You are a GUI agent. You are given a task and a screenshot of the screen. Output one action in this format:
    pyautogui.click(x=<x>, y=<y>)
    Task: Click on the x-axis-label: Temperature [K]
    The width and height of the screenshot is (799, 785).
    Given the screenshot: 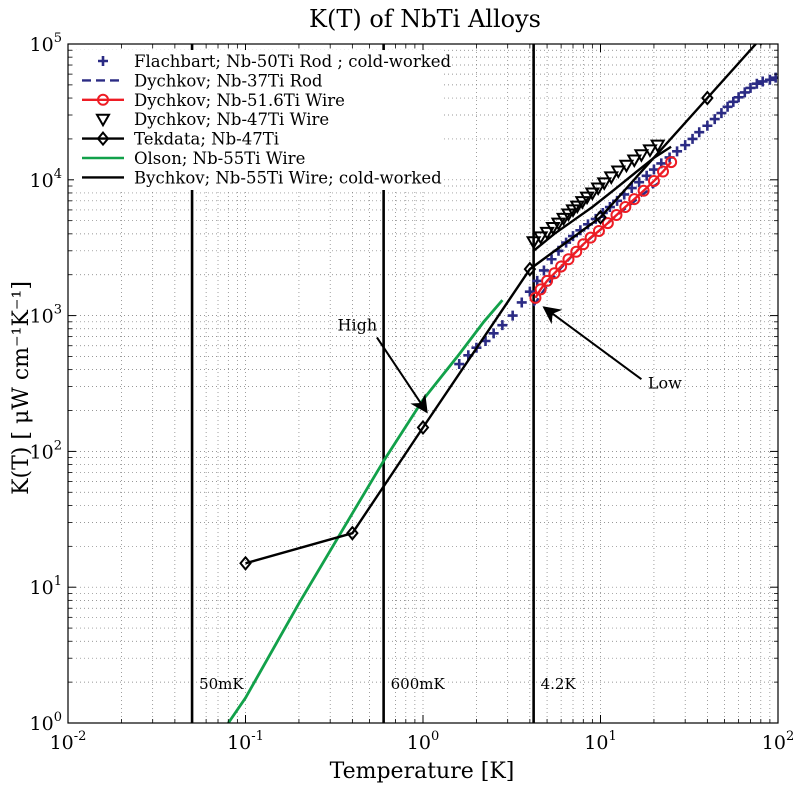 What is the action you would take?
    pyautogui.click(x=422, y=771)
    